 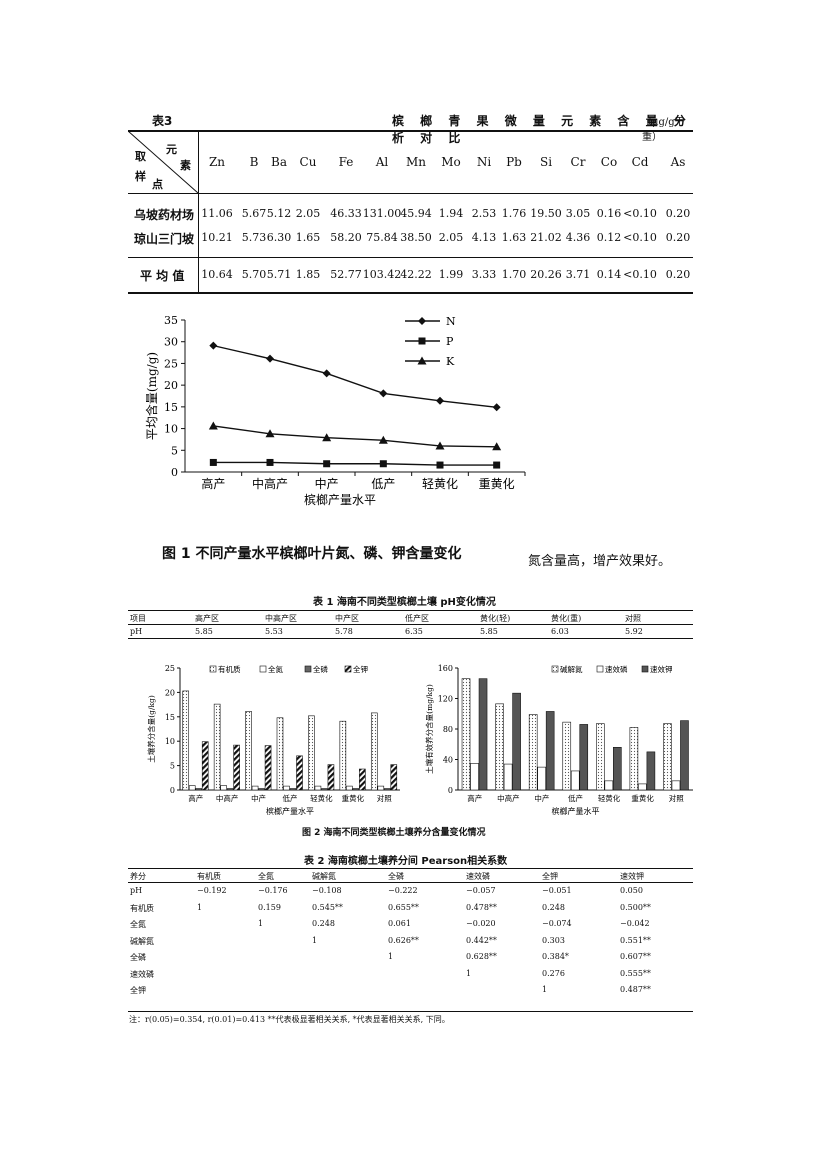 I want to click on bar-全氮, so click(x=318, y=788).